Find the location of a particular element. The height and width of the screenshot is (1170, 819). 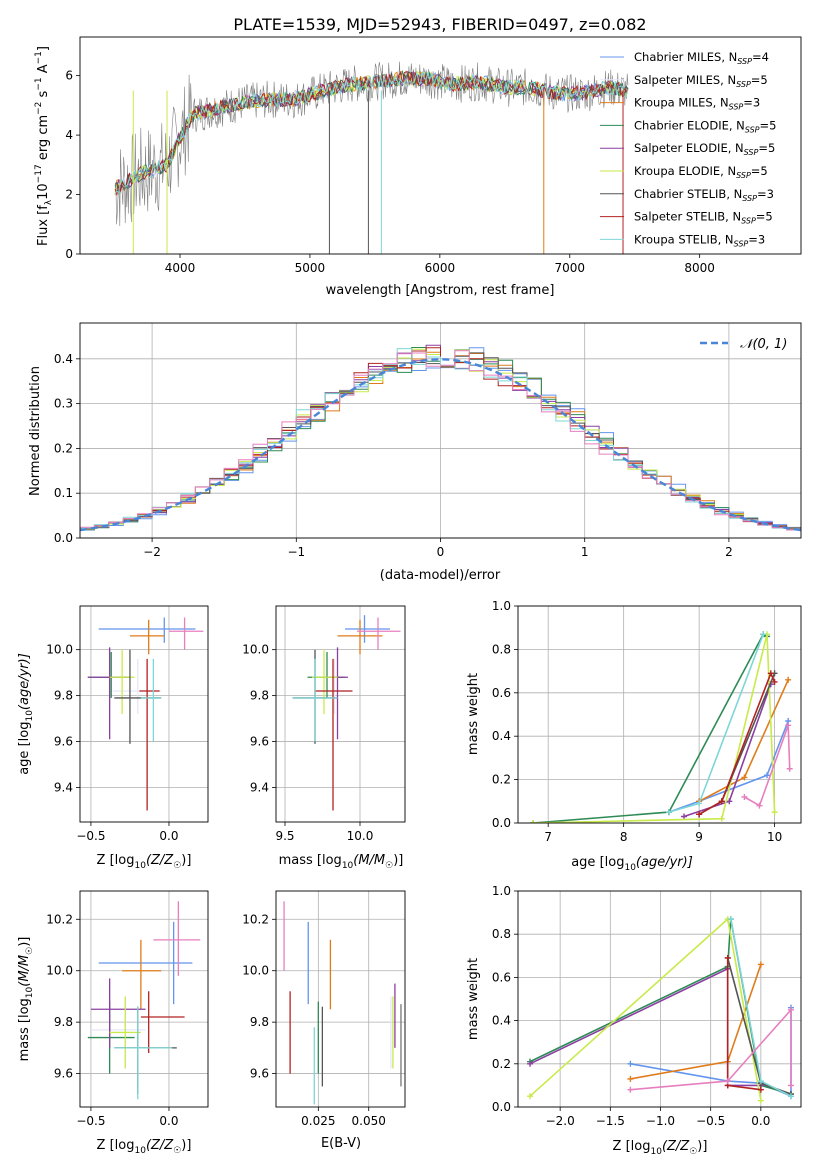

legend-label: Chabrier ELODIE, NSSP=5 is located at coordinates (705, 126).